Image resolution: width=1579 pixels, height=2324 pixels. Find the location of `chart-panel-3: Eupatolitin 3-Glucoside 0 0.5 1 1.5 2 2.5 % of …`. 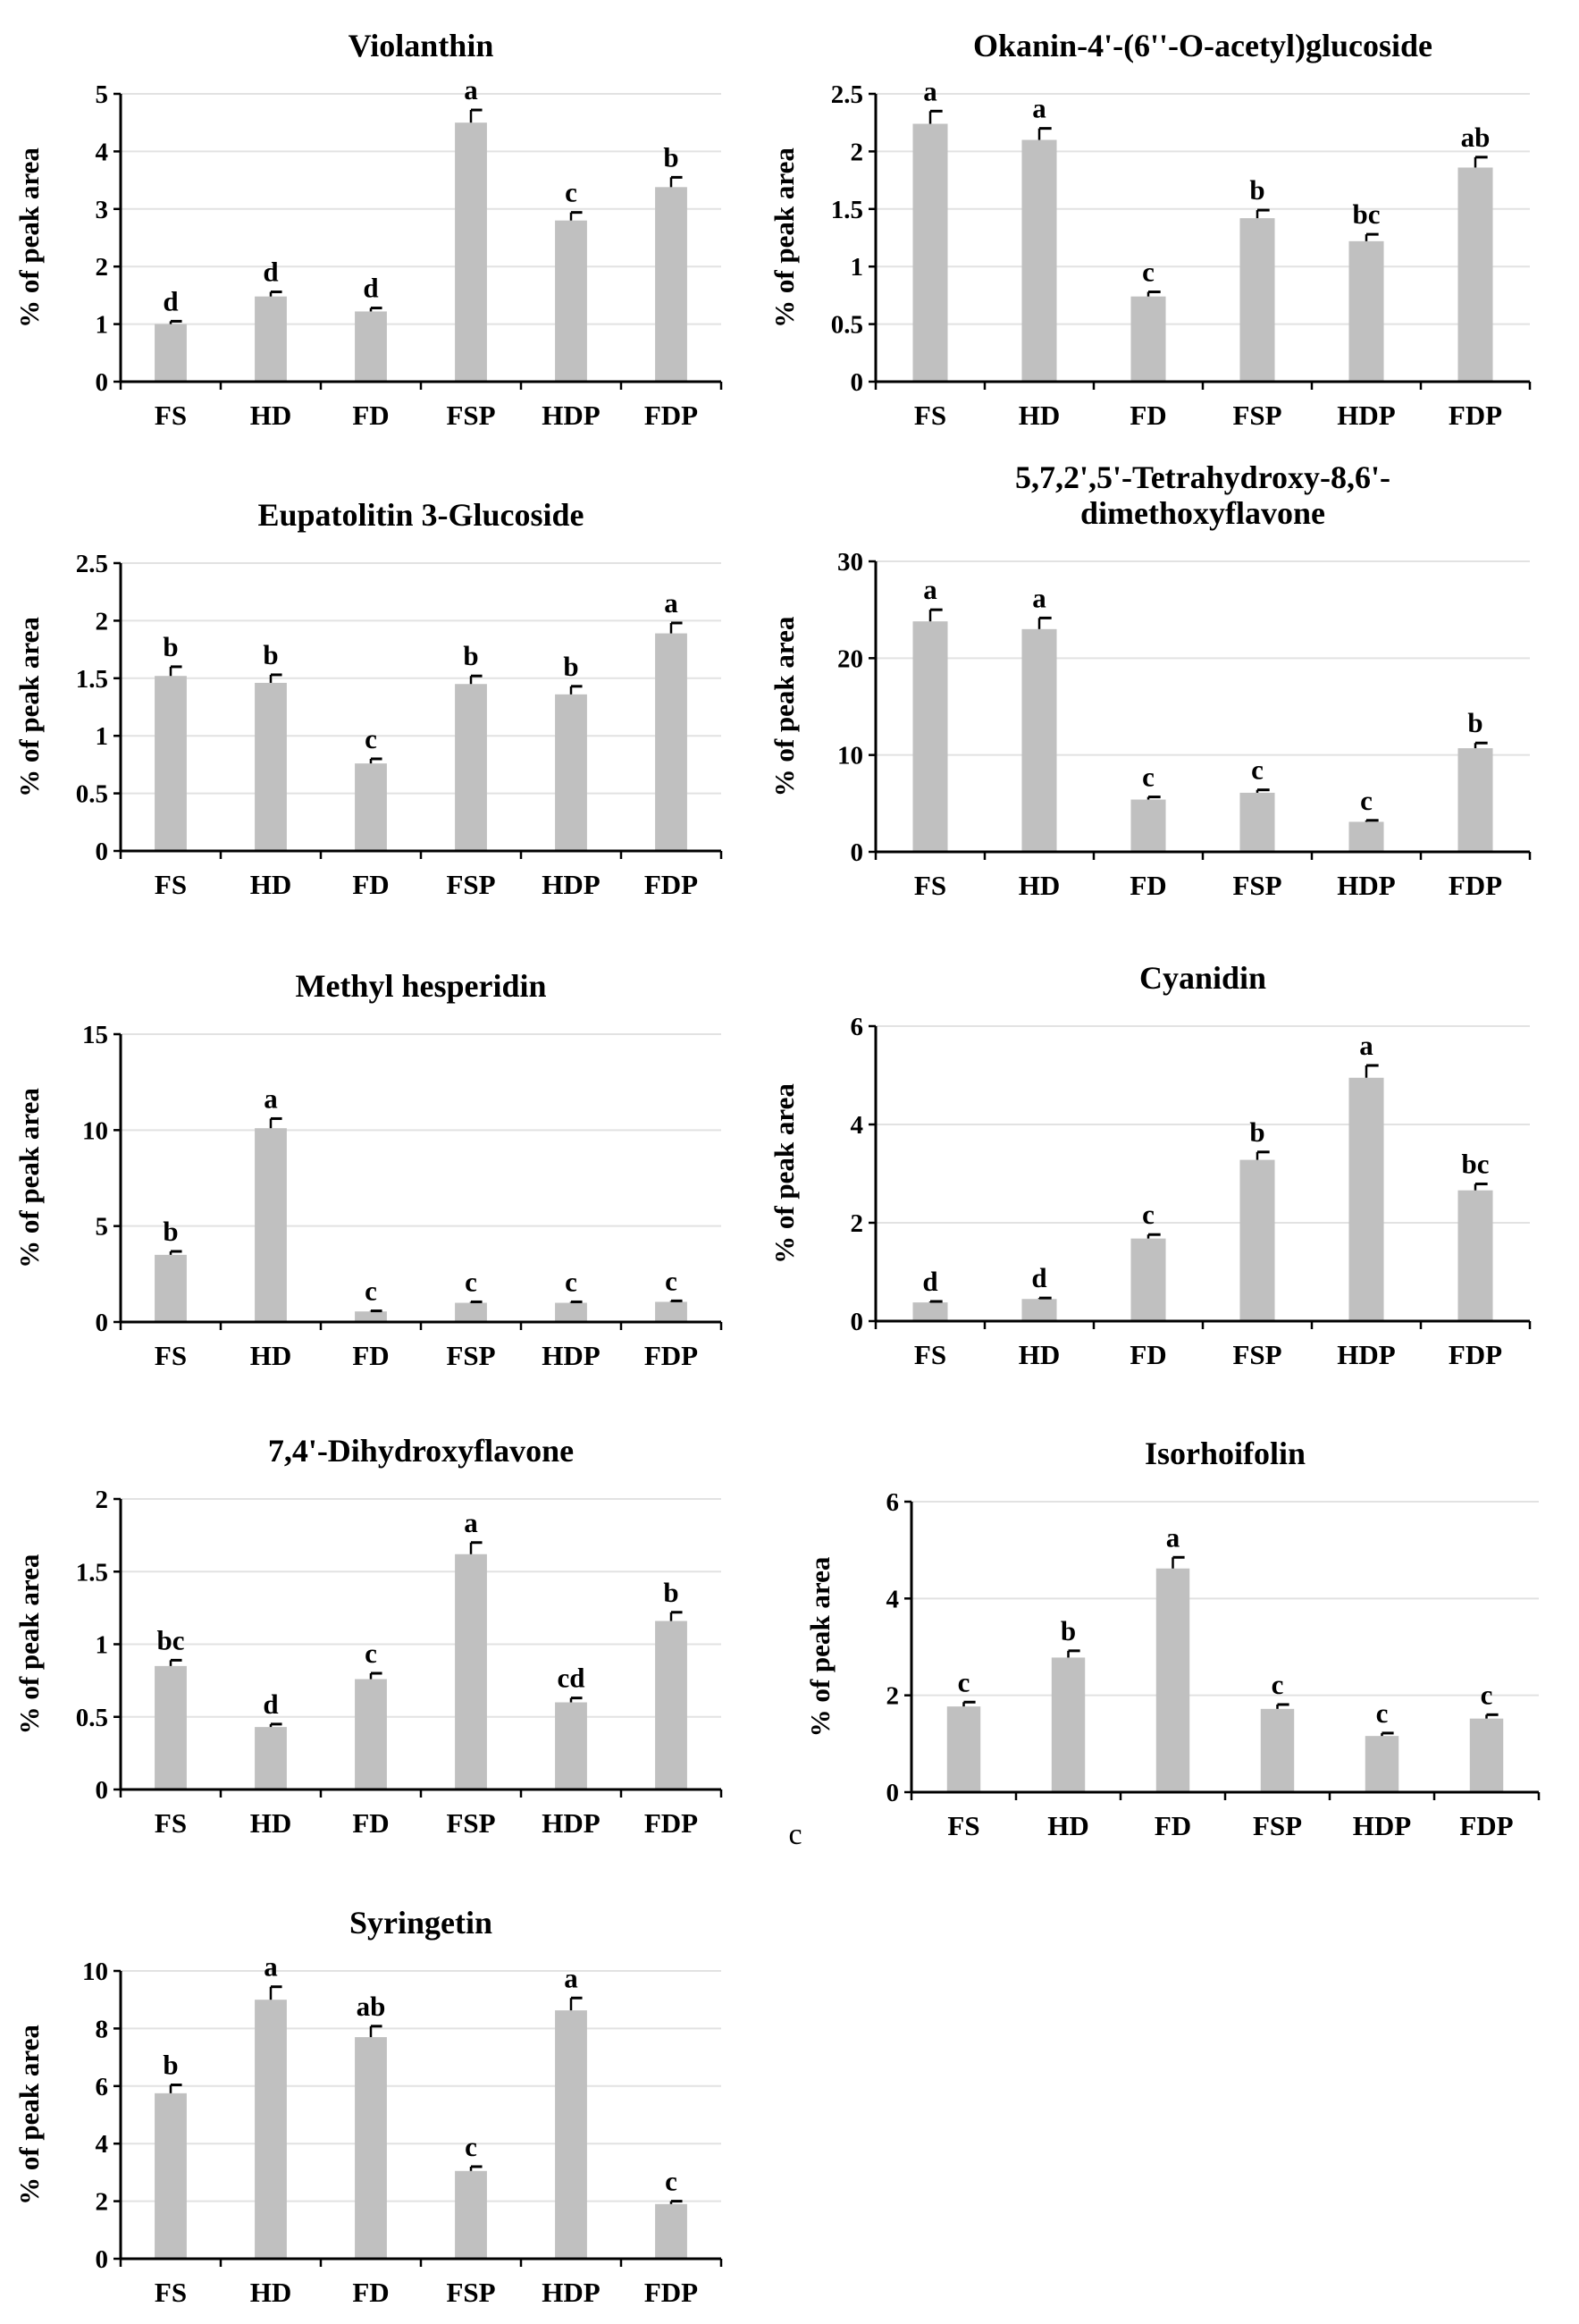

chart-panel-3: Eupatolitin 3-Glucoside 0 0.5 1 1.5 2 2.5 % of … is located at coordinates (368, 698).